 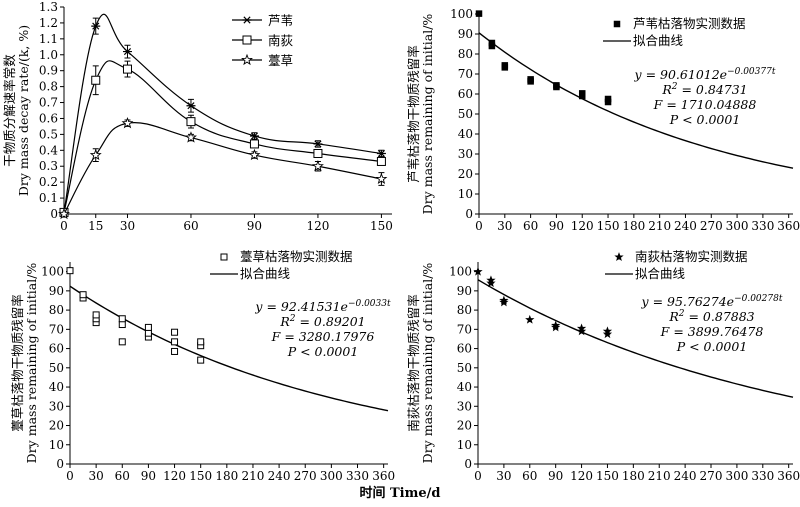 What do you see at coordinates (281, 40) in the screenshot?
I see `legend-label: 南荻` at bounding box center [281, 40].